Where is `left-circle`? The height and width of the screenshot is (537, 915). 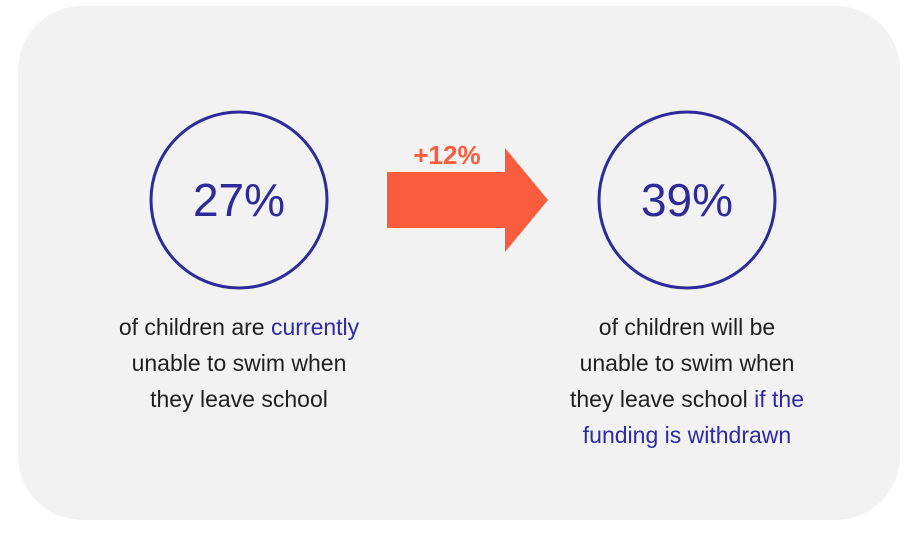
left-circle is located at coordinates (239, 200).